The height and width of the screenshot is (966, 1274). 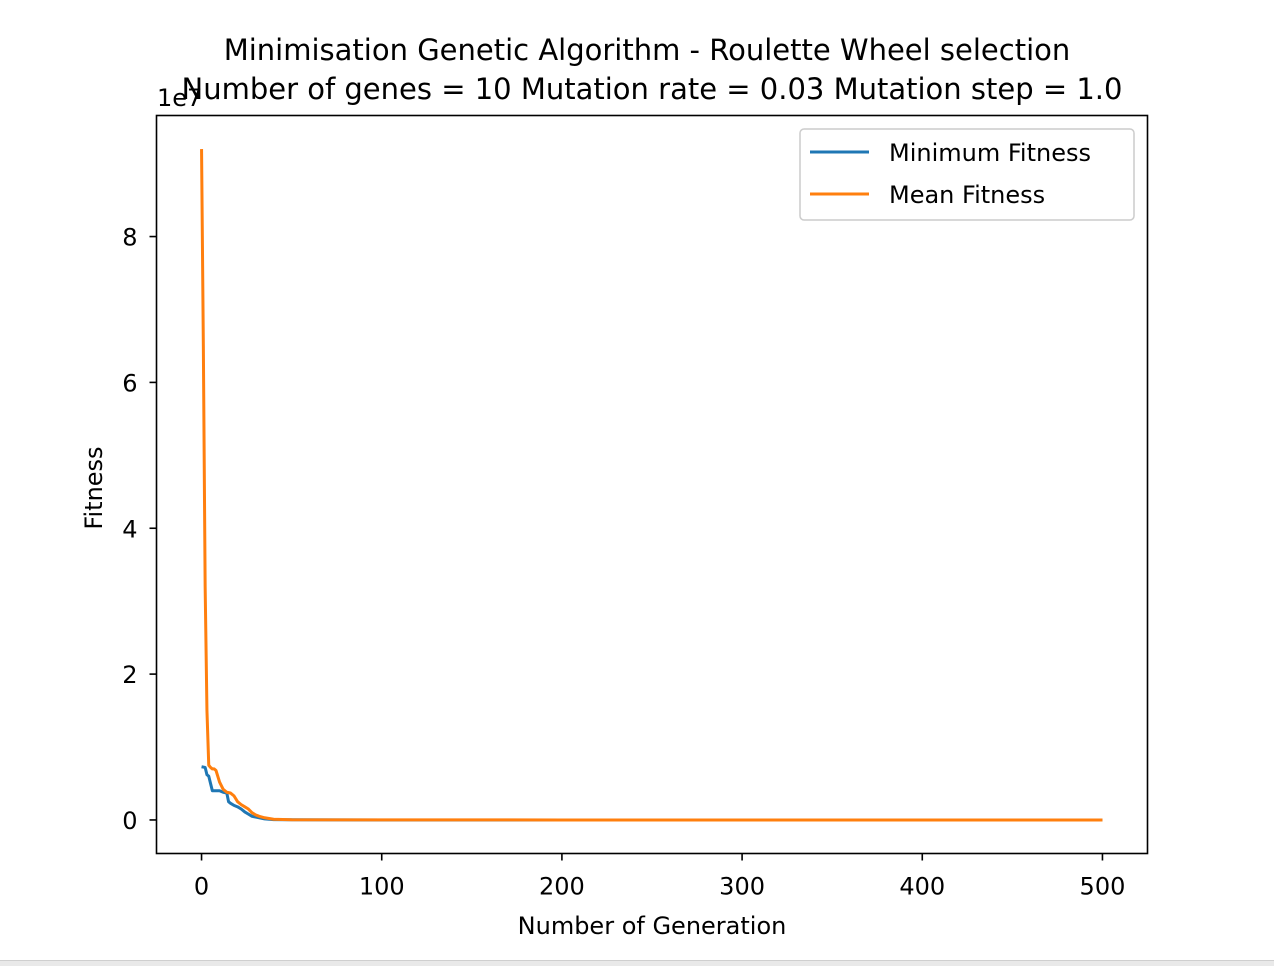 I want to click on y-axis-ticks: 0 2 4 6 8, so click(x=139, y=529).